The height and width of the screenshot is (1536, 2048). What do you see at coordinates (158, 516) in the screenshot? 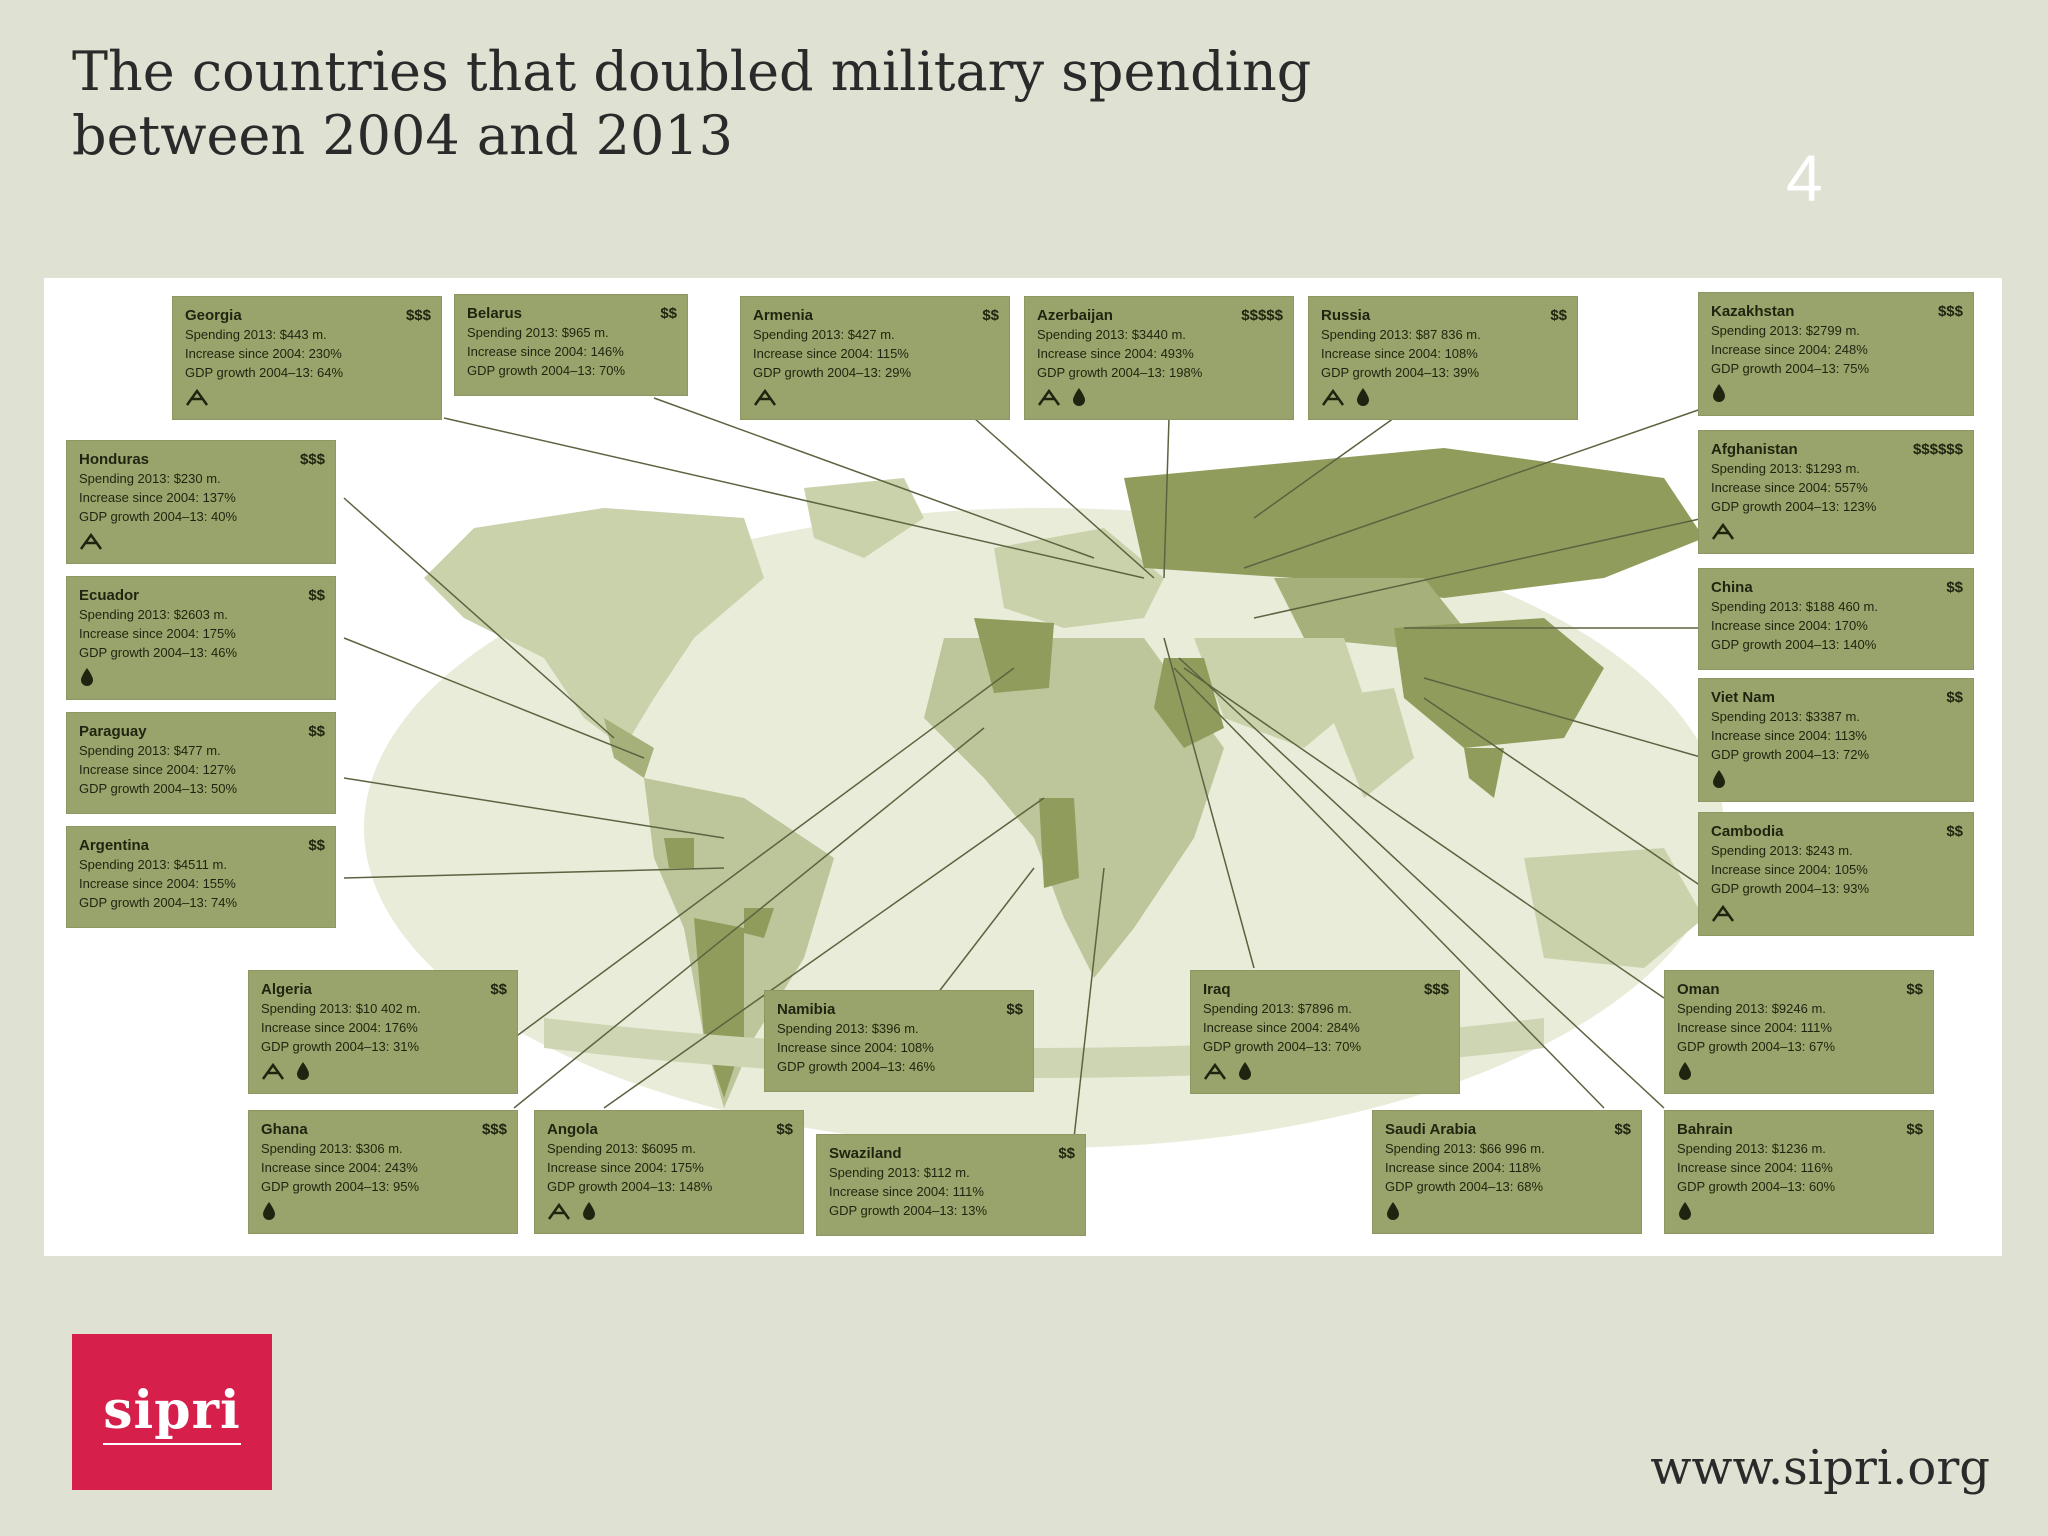
I see `callout-gdp: GDP growth 2004–13: 40%` at bounding box center [158, 516].